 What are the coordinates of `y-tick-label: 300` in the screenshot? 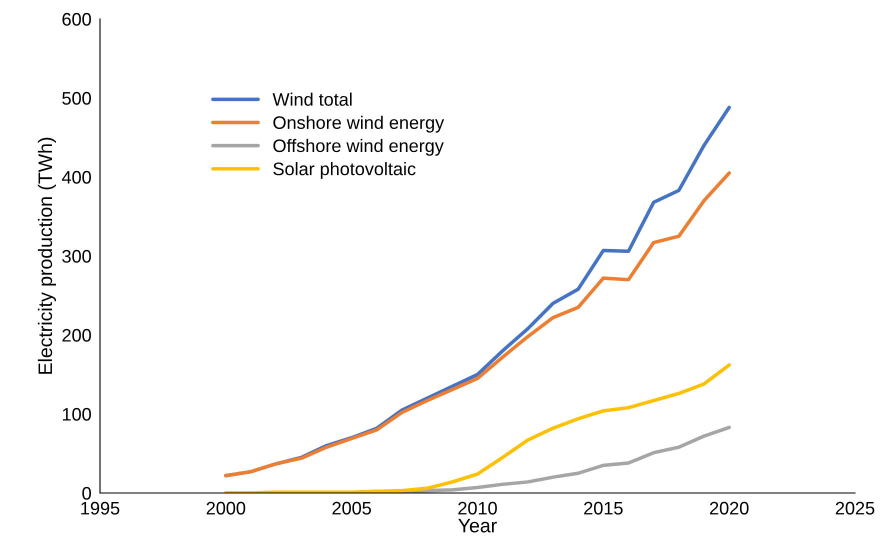 It's located at (76, 256).